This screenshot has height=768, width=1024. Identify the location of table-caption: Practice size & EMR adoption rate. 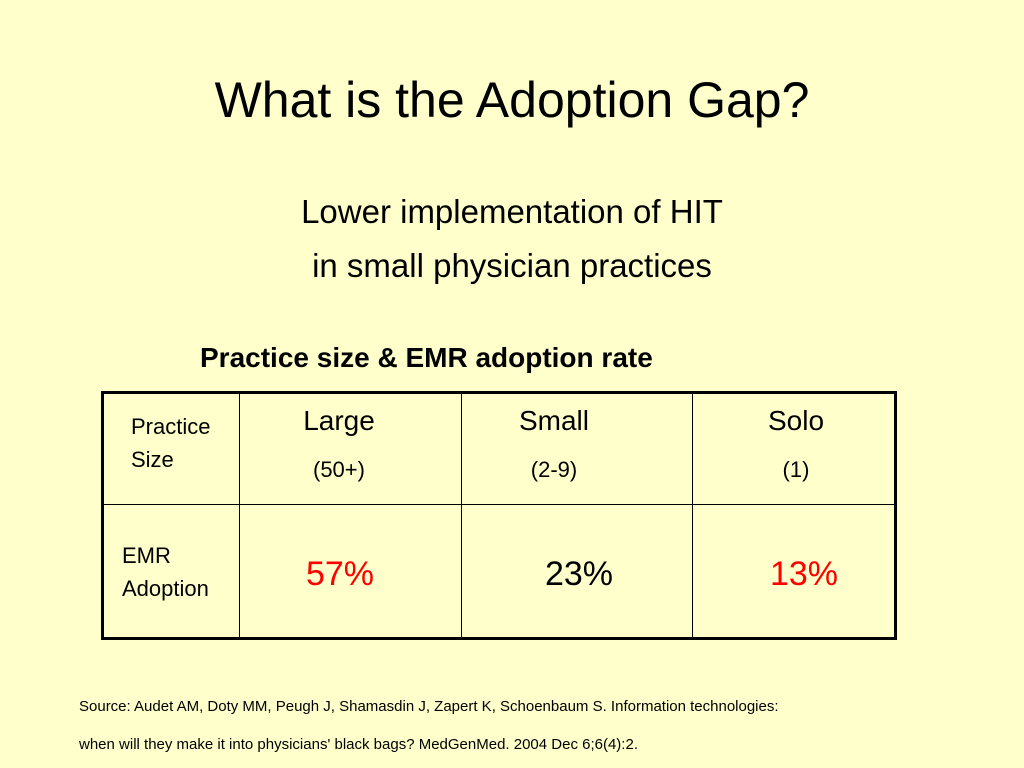
(426, 357).